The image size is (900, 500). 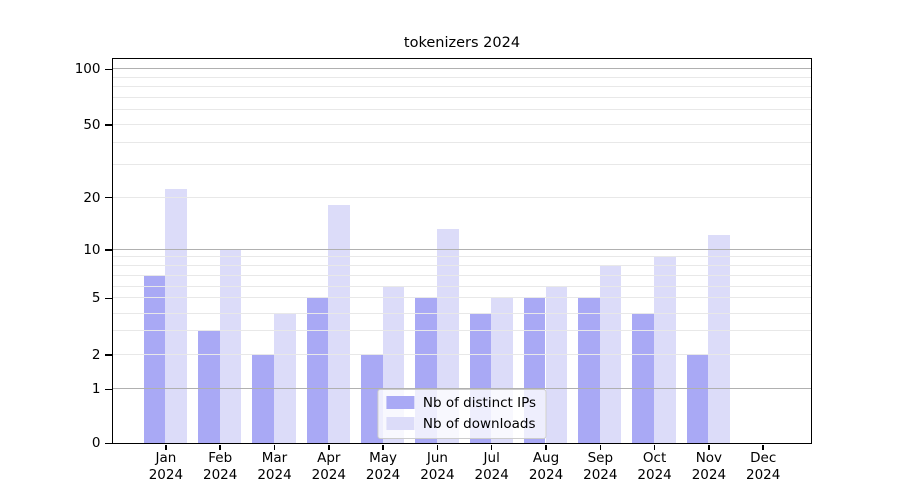 I want to click on x-tick-mark-aug, so click(x=546, y=447).